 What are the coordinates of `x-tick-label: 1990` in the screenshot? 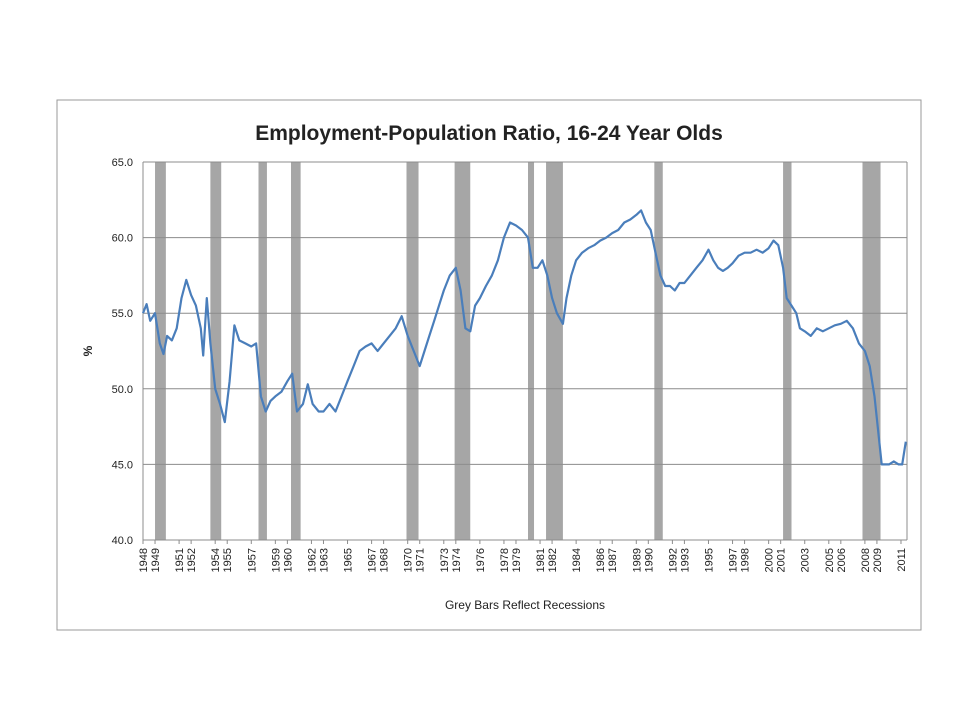 It's located at (649, 560).